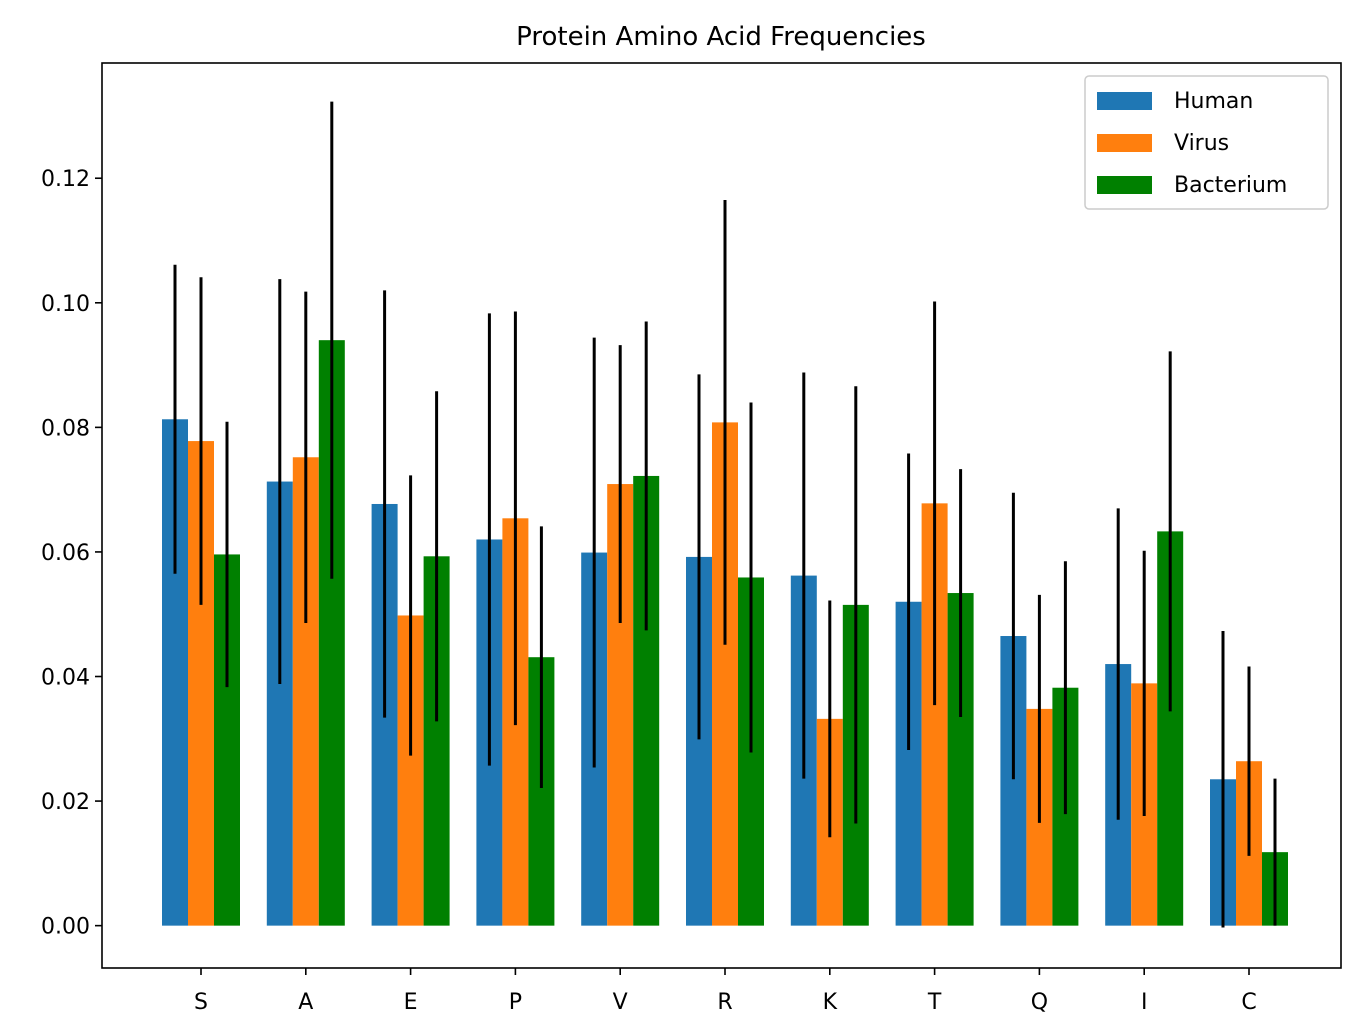 Image resolution: width=1365 pixels, height=1036 pixels. I want to click on legend: Human Virus Bacterium, so click(1206, 142).